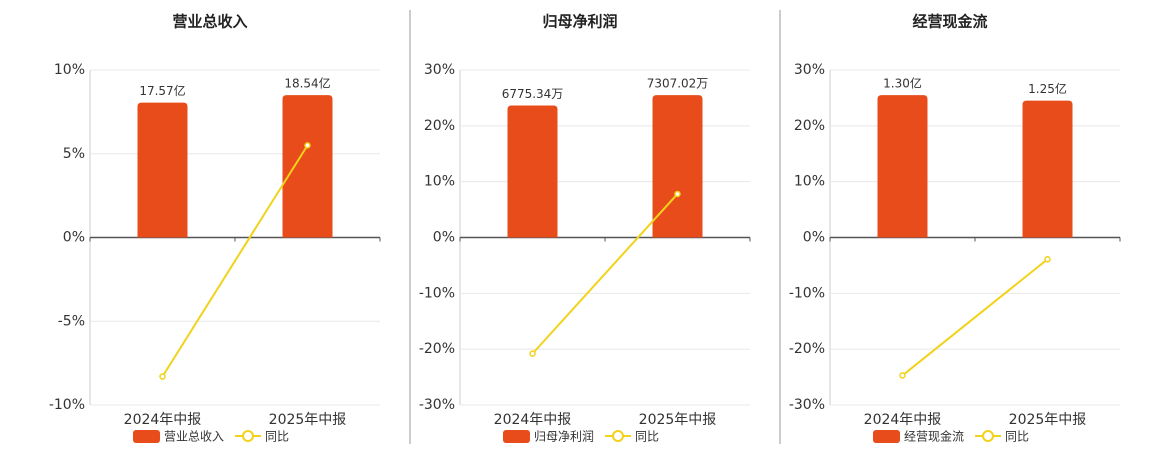 The height and width of the screenshot is (450, 1160). I want to click on value-label: 18.54亿, so click(307, 83).